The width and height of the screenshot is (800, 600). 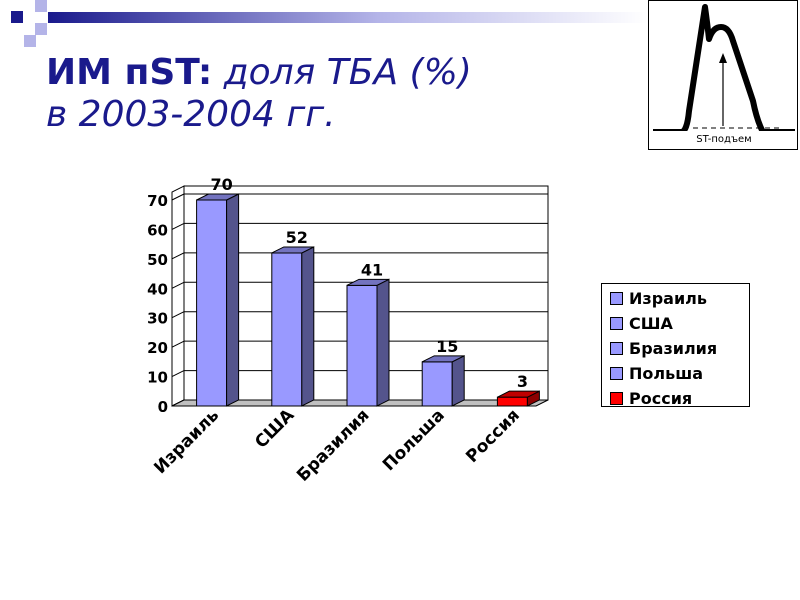 What do you see at coordinates (157, 348) in the screenshot?
I see `y-tick-label: 20` at bounding box center [157, 348].